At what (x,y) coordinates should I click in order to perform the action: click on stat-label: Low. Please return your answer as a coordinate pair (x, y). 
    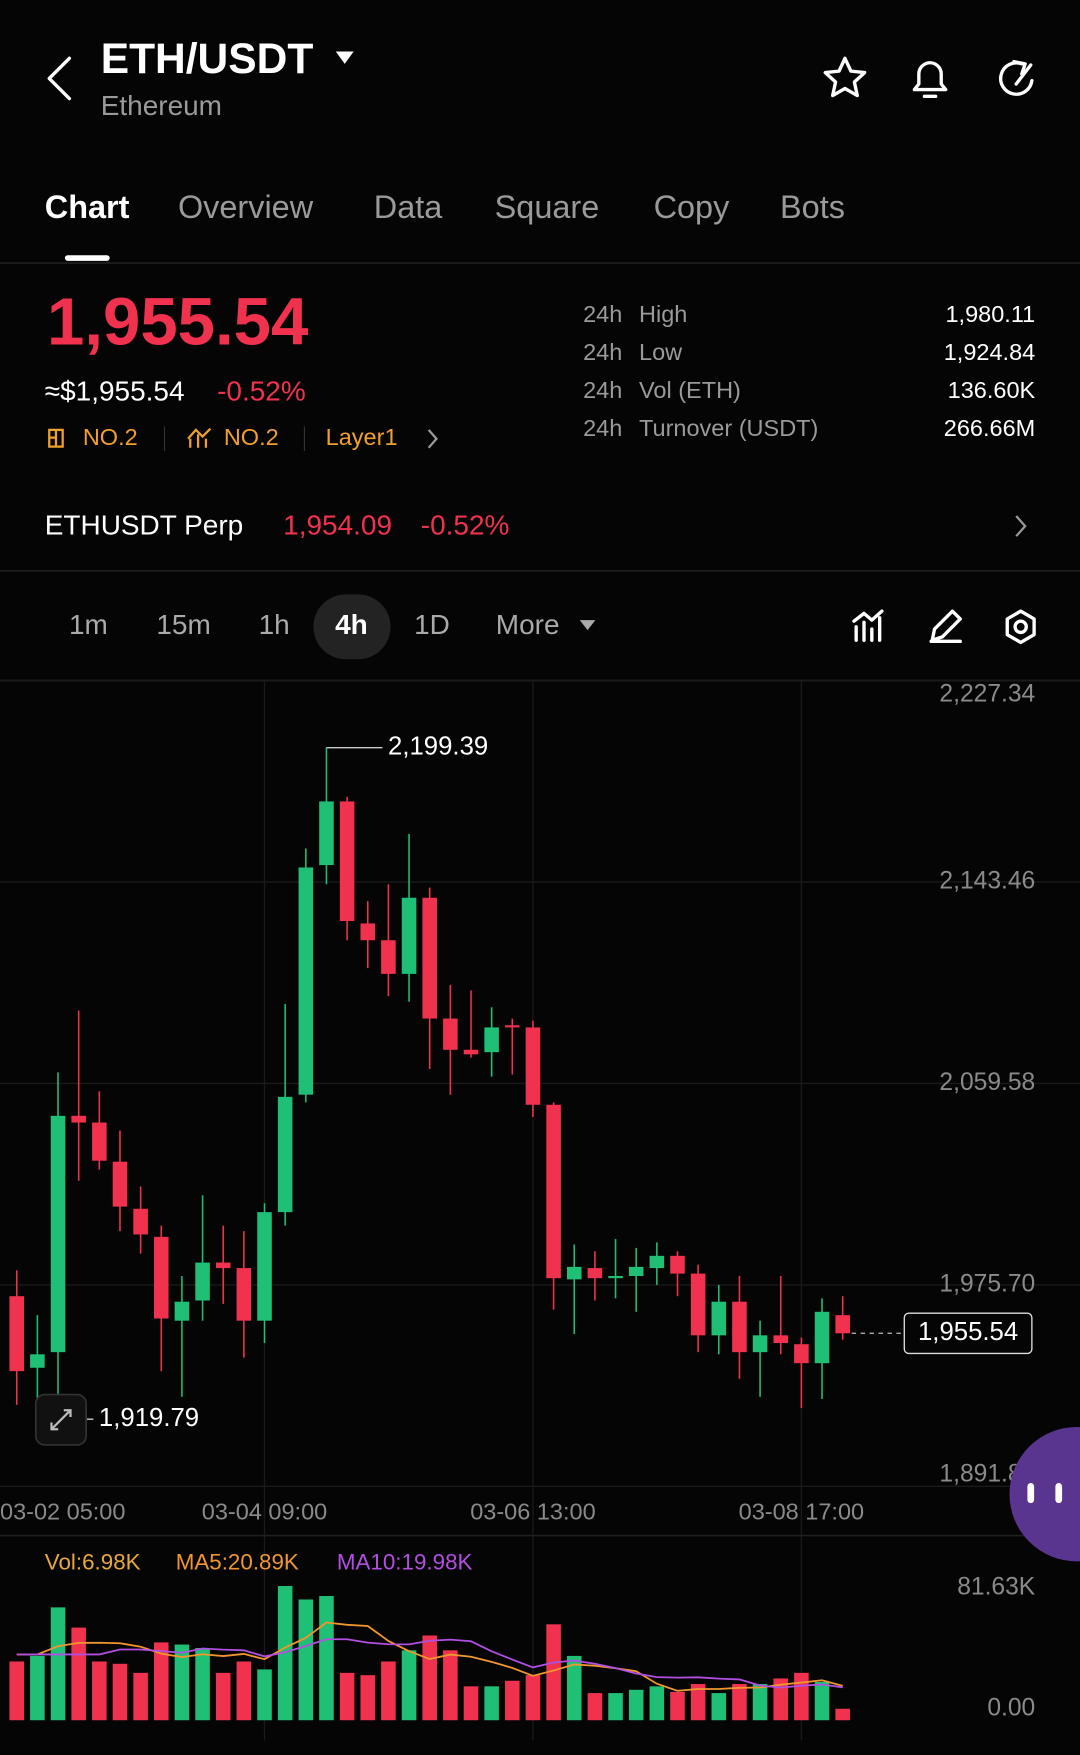
    Looking at the image, I should click on (661, 352).